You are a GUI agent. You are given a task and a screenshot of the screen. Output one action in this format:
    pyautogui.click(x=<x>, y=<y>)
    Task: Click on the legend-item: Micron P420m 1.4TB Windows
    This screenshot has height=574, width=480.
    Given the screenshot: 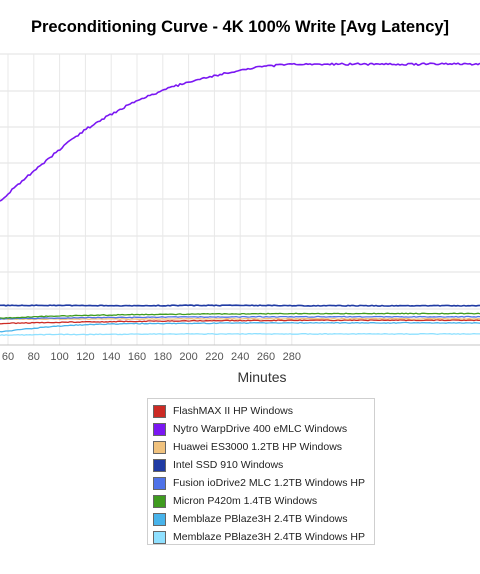 What is the action you would take?
    pyautogui.click(x=261, y=501)
    